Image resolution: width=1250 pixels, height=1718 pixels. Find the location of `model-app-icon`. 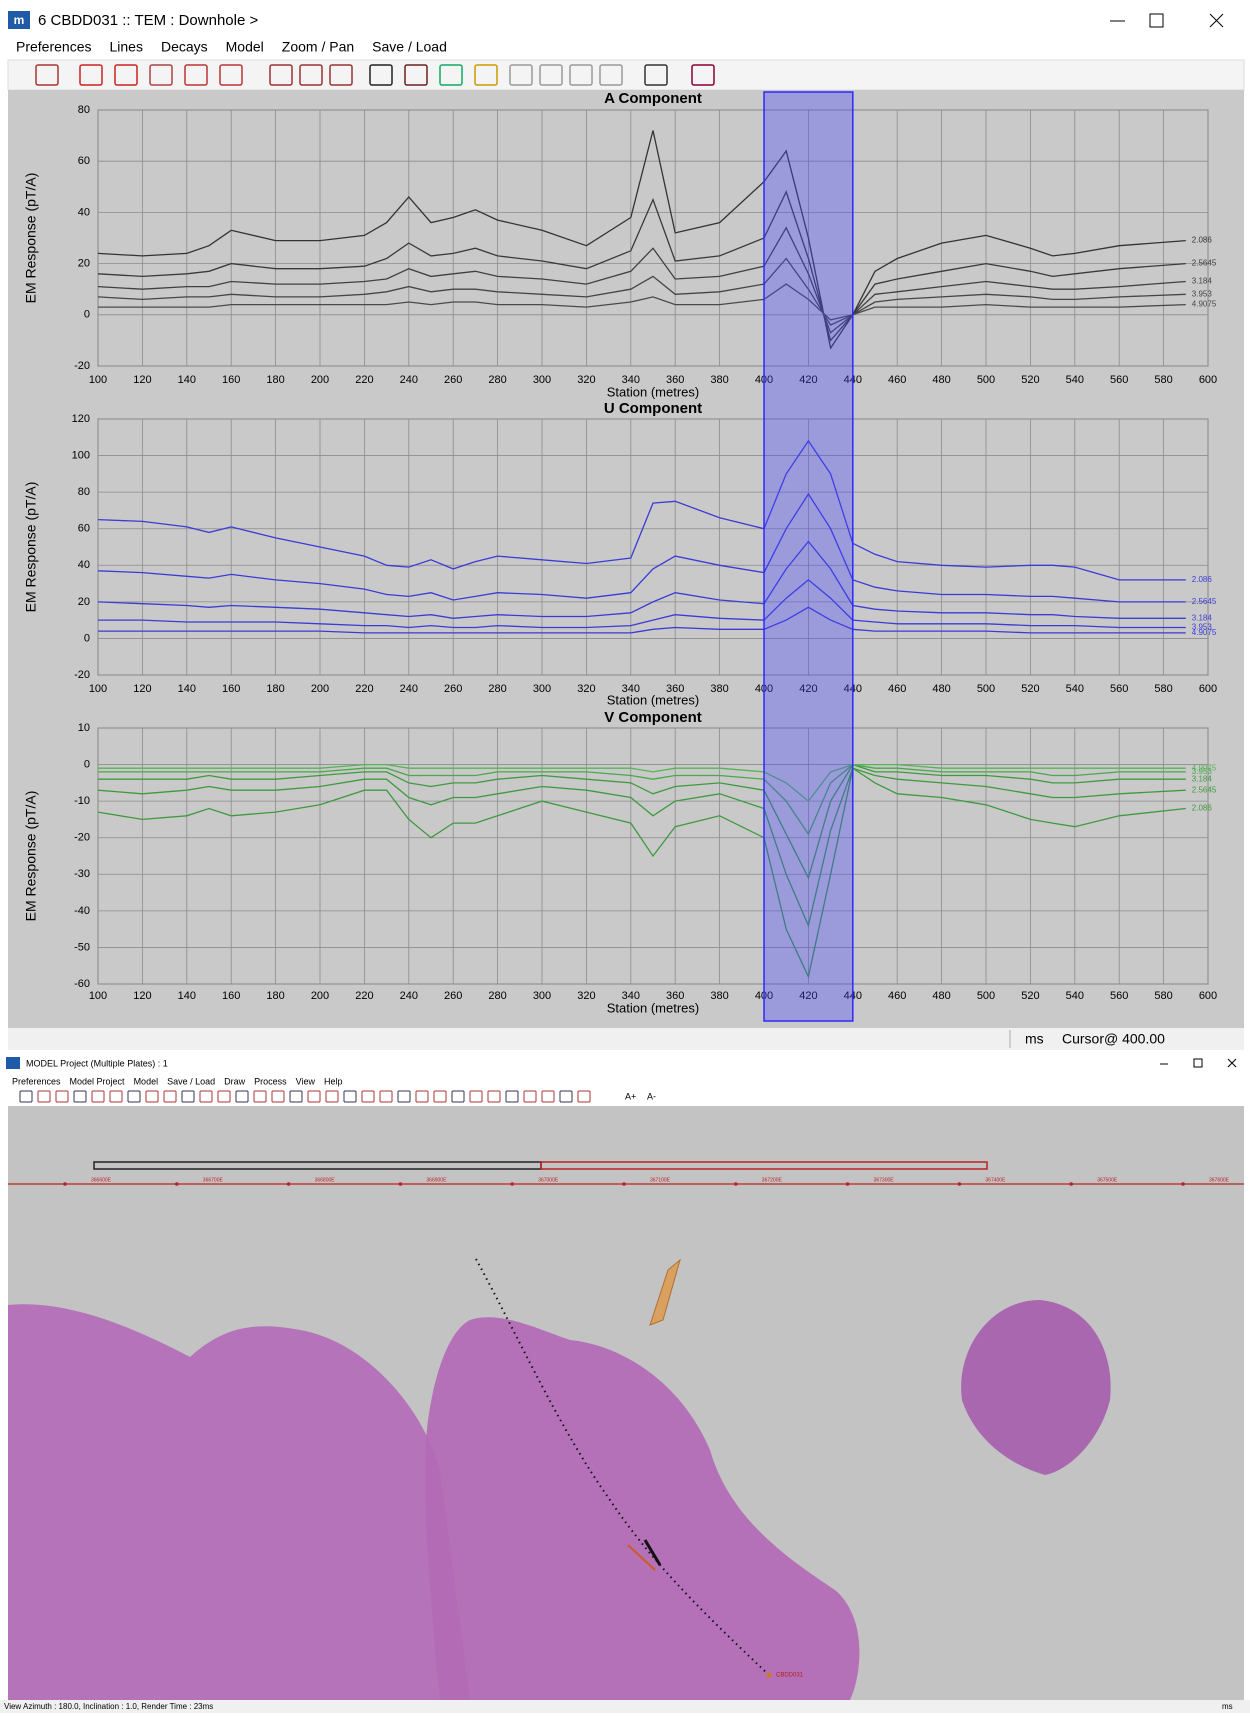

model-app-icon is located at coordinates (13, 1063).